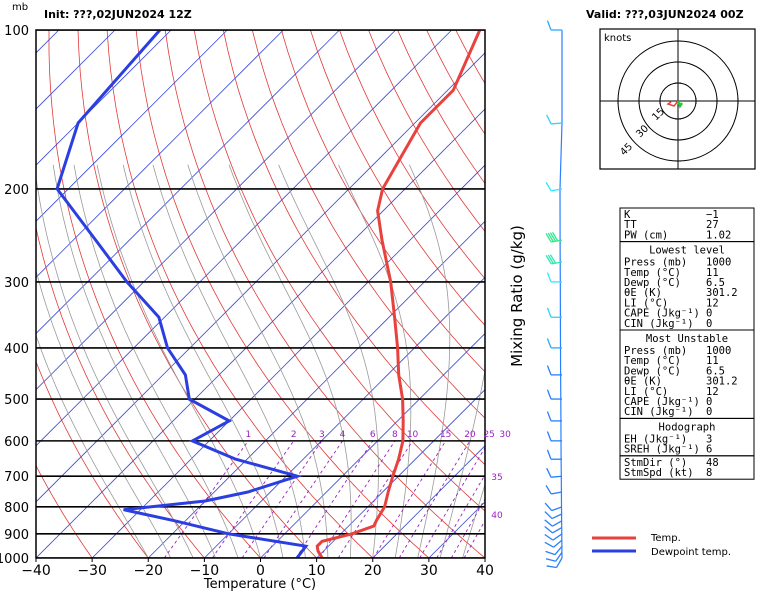  What do you see at coordinates (16, 283) in the screenshot?
I see `pressure-tick-label: 300` at bounding box center [16, 283].